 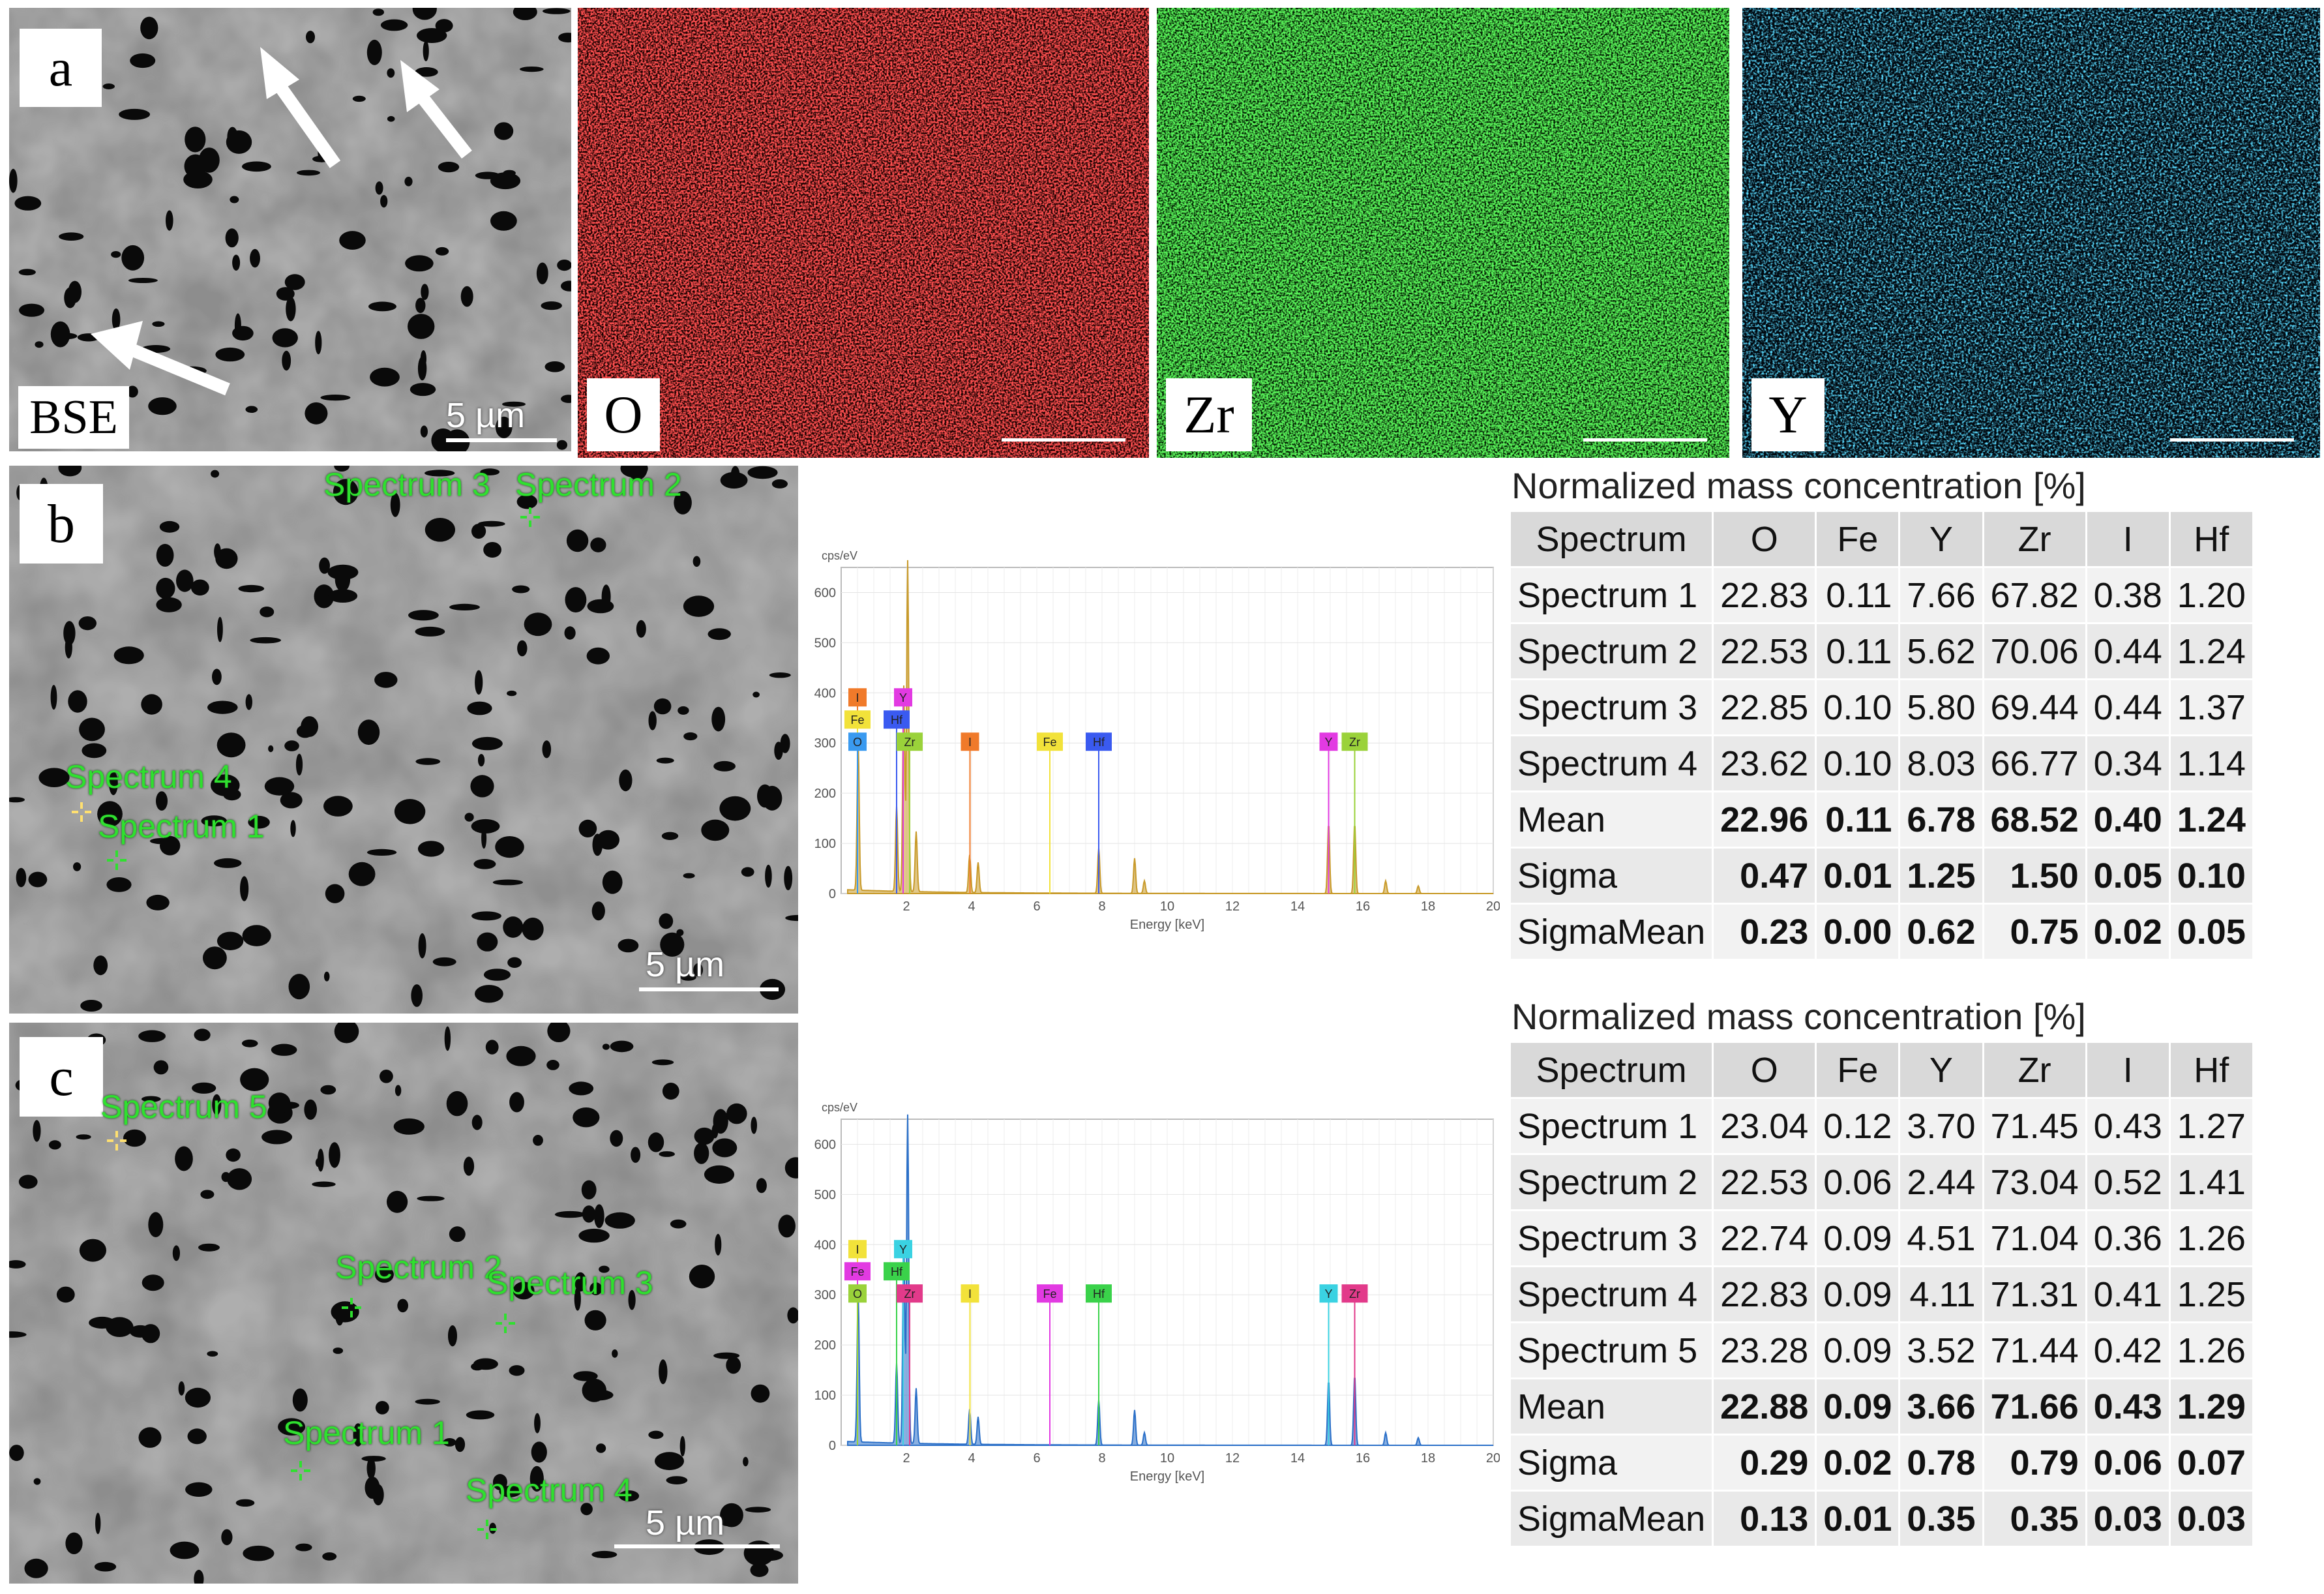 I want to click on table-cell: 7.66, so click(x=1941, y=595).